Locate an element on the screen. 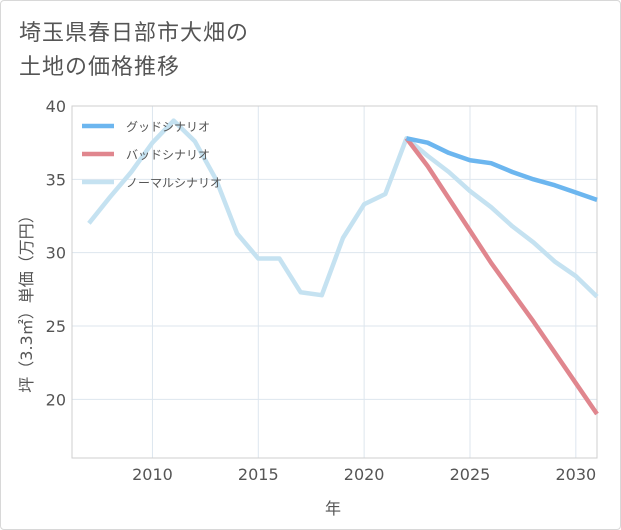 The image size is (621, 530). x-tick-label: 2030 is located at coordinates (575, 474).